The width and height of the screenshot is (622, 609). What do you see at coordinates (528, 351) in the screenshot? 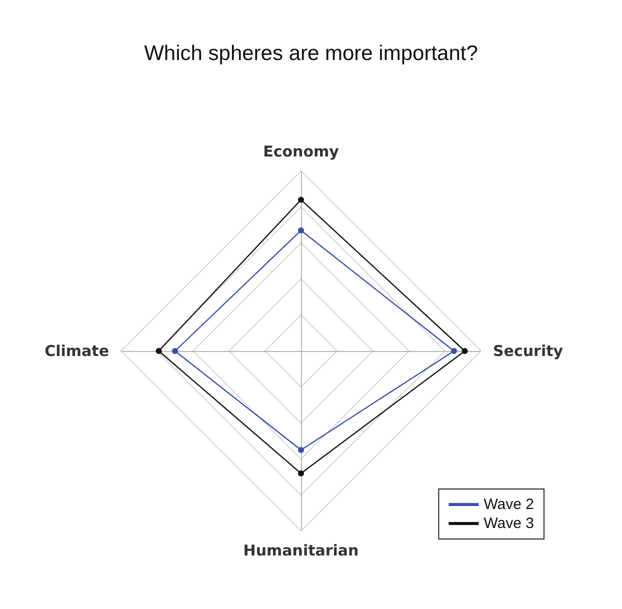
I see `spoke-label: Security` at bounding box center [528, 351].